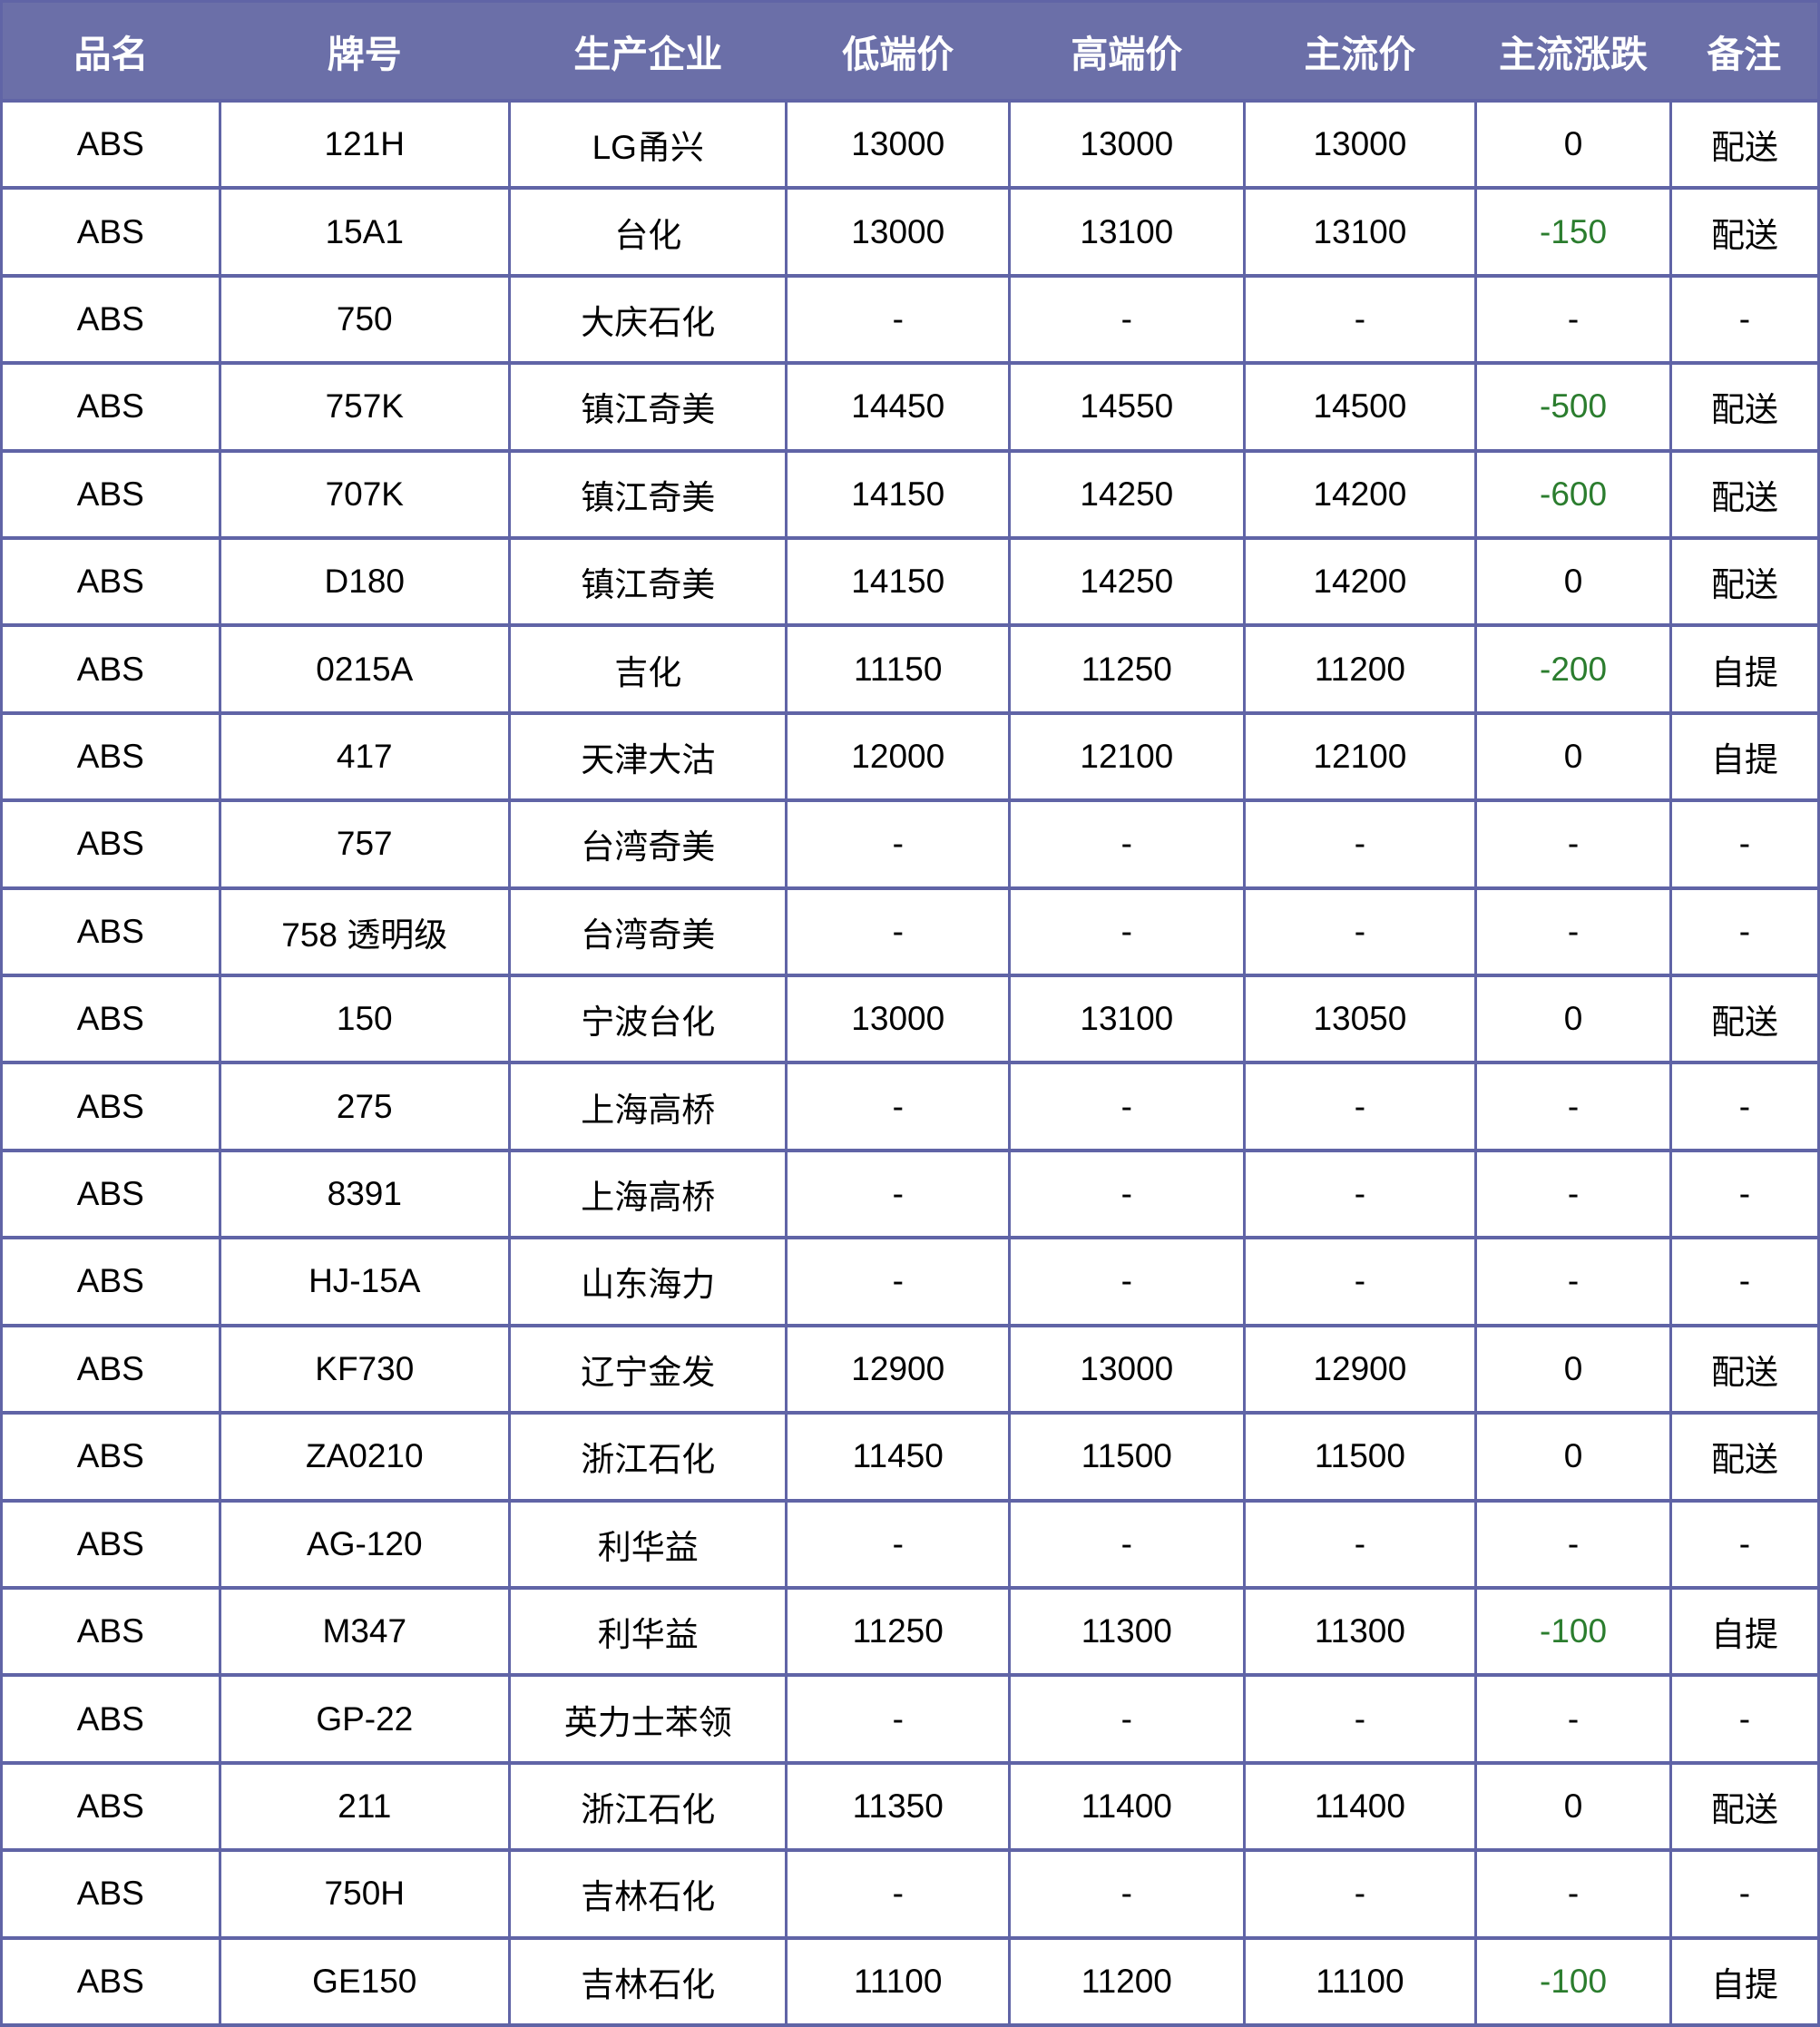 Image resolution: width=1820 pixels, height=2027 pixels. What do you see at coordinates (898, 1369) in the screenshot?
I see `cell-low-price: 12900` at bounding box center [898, 1369].